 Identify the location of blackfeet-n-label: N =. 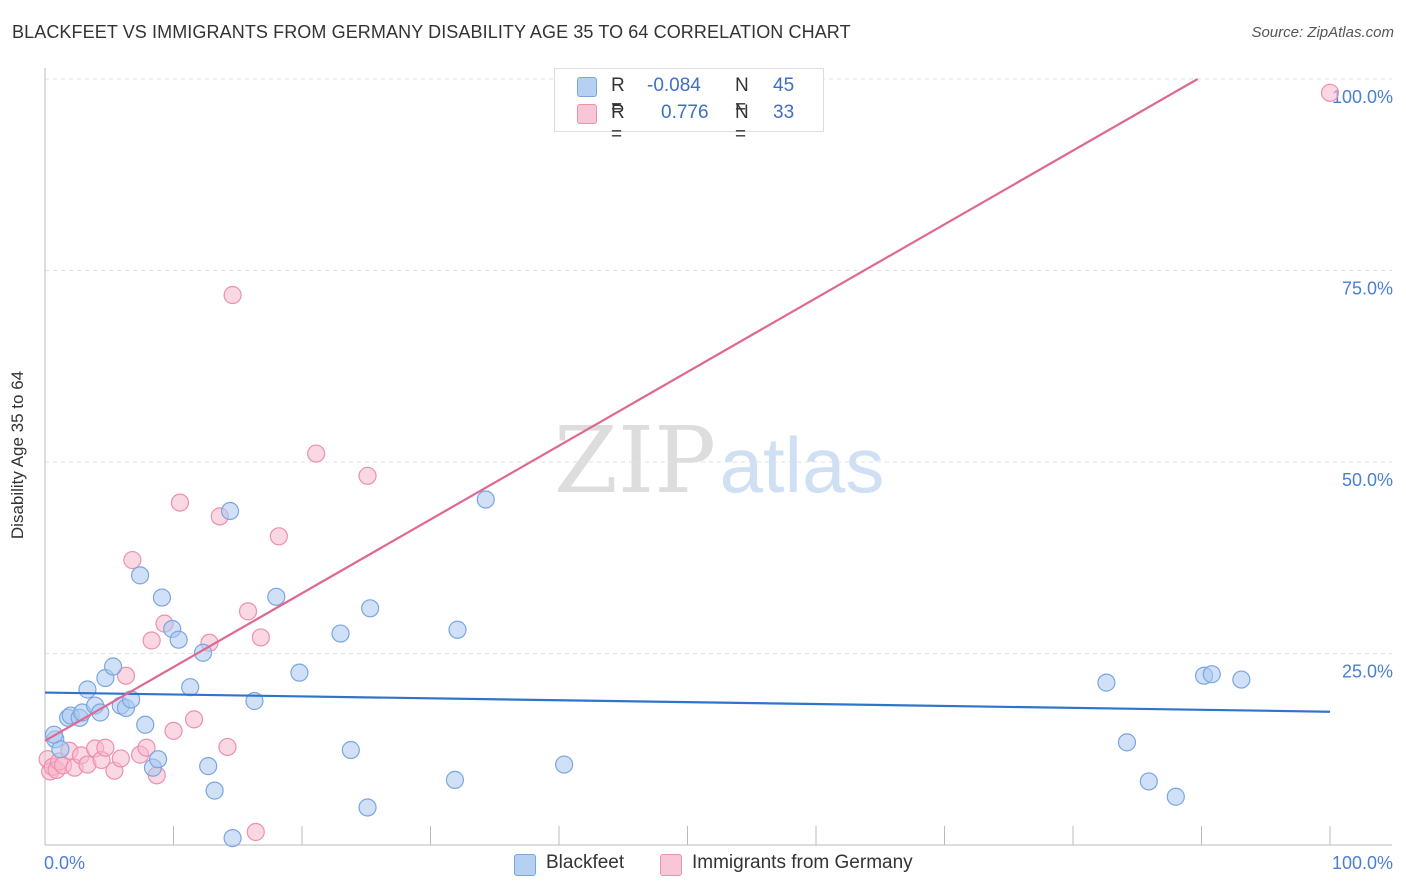
(742, 96).